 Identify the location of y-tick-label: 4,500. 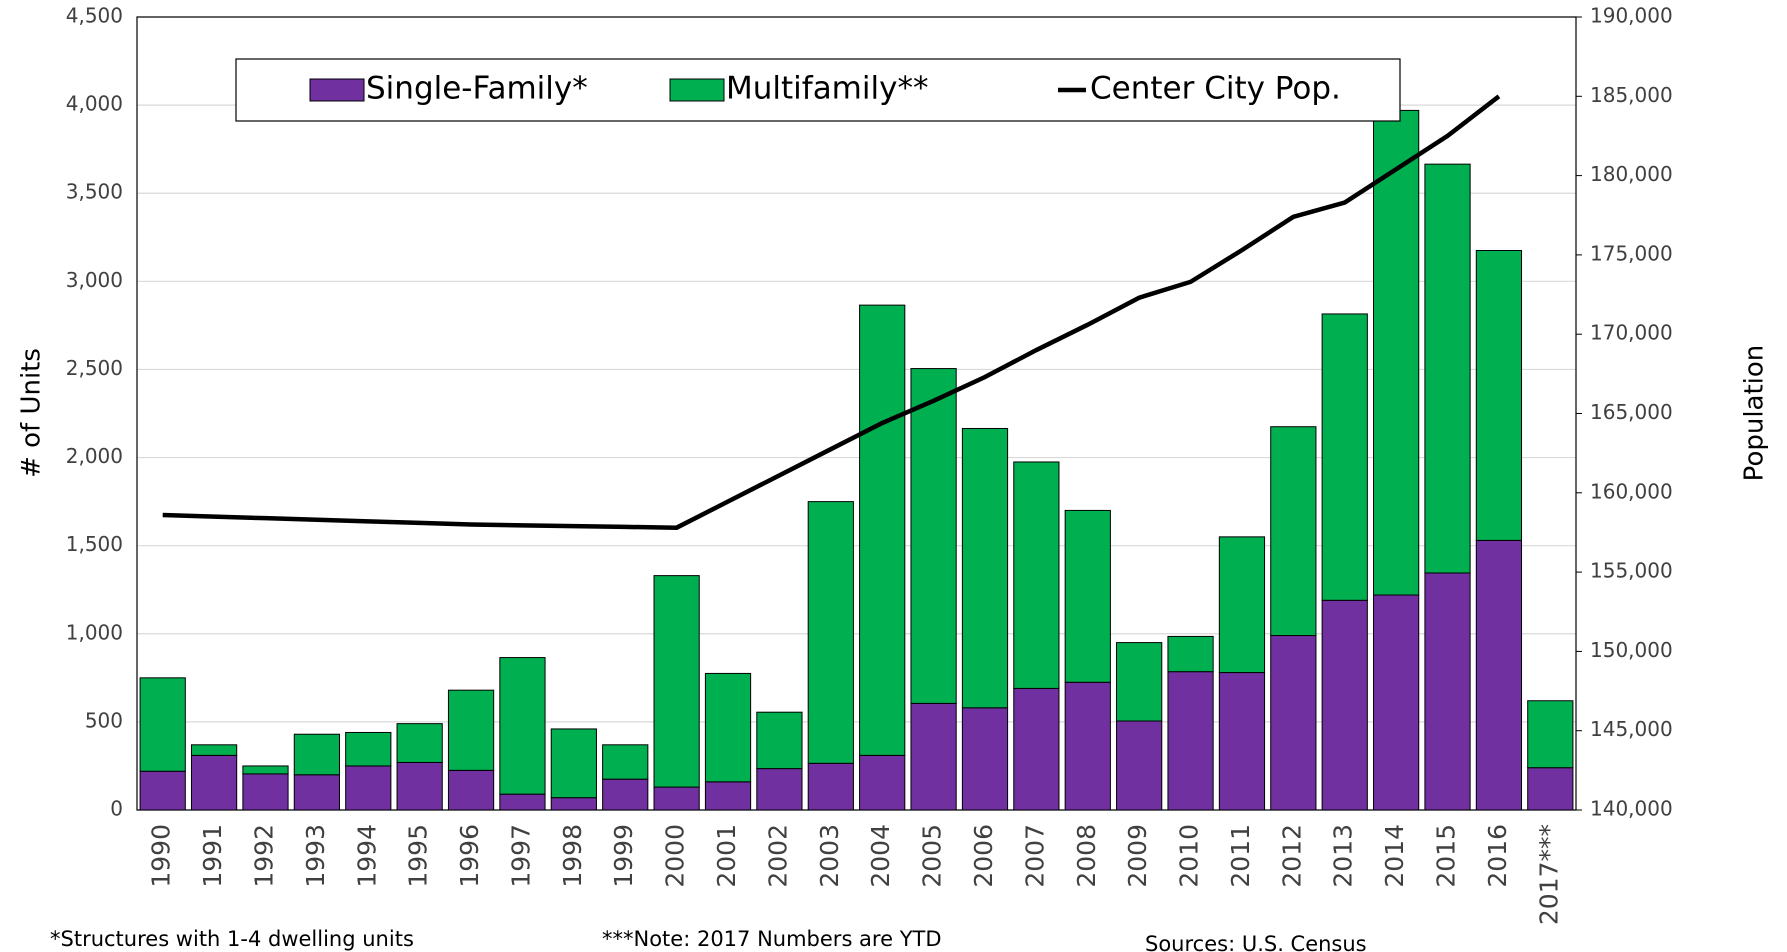
(94, 16).